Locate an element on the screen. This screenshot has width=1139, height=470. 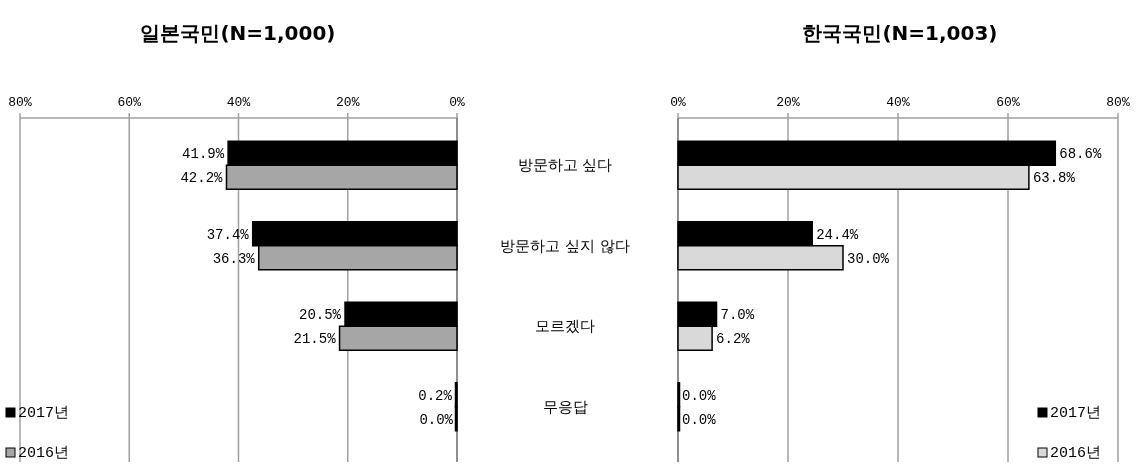
data-label: 68.6% is located at coordinates (1080, 154).